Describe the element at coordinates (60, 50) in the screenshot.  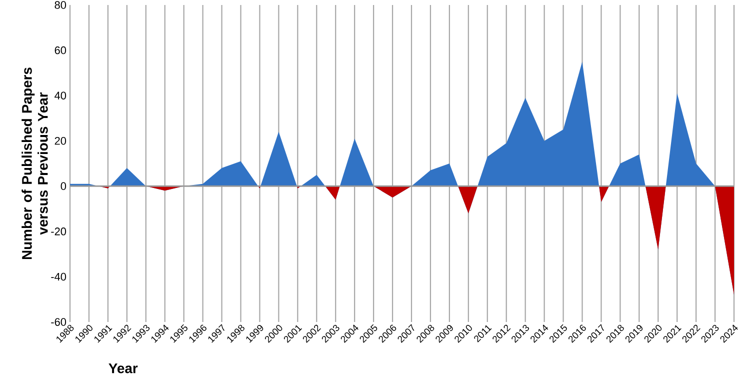
I see `y-tick-label: 60` at that location.